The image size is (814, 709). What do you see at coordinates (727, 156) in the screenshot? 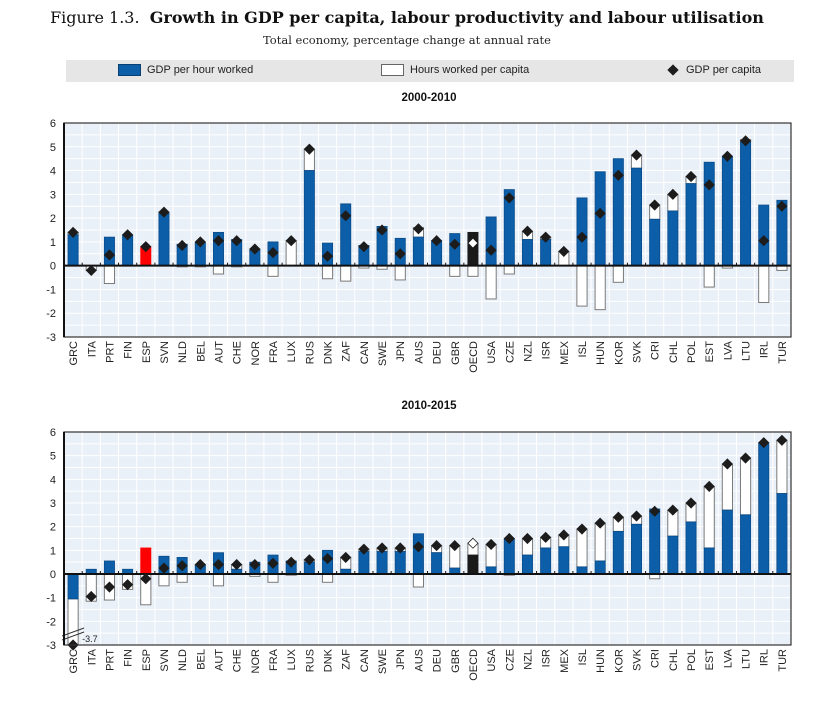
I see `marker-gdp-per-capita-lva` at bounding box center [727, 156].